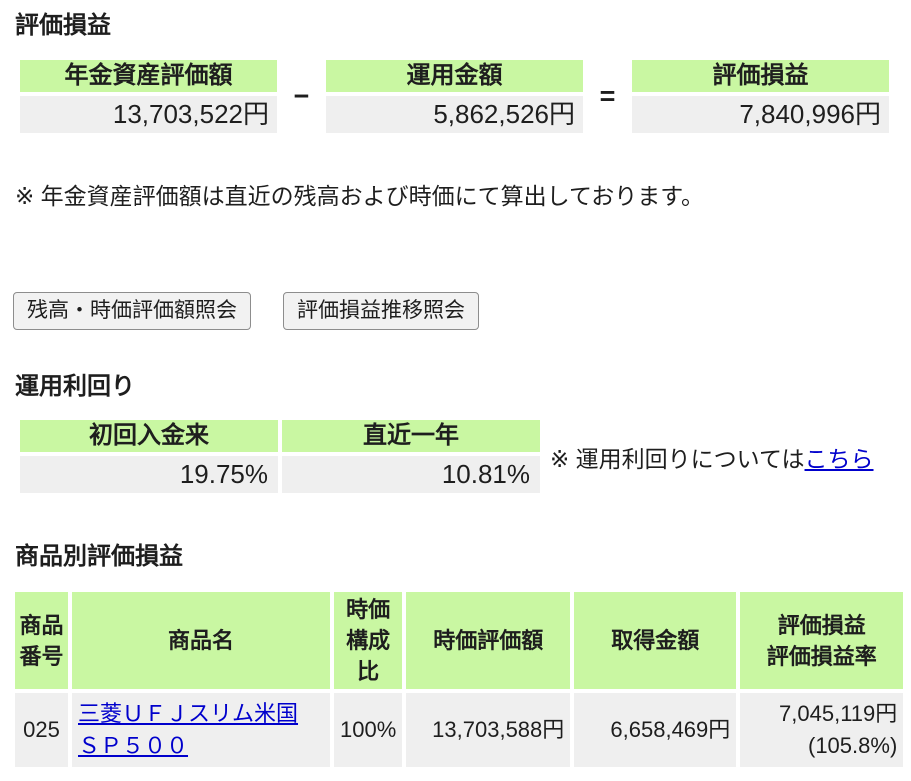  Describe the element at coordinates (839, 458) in the screenshot. I see `yield-info-link: こちら` at that location.